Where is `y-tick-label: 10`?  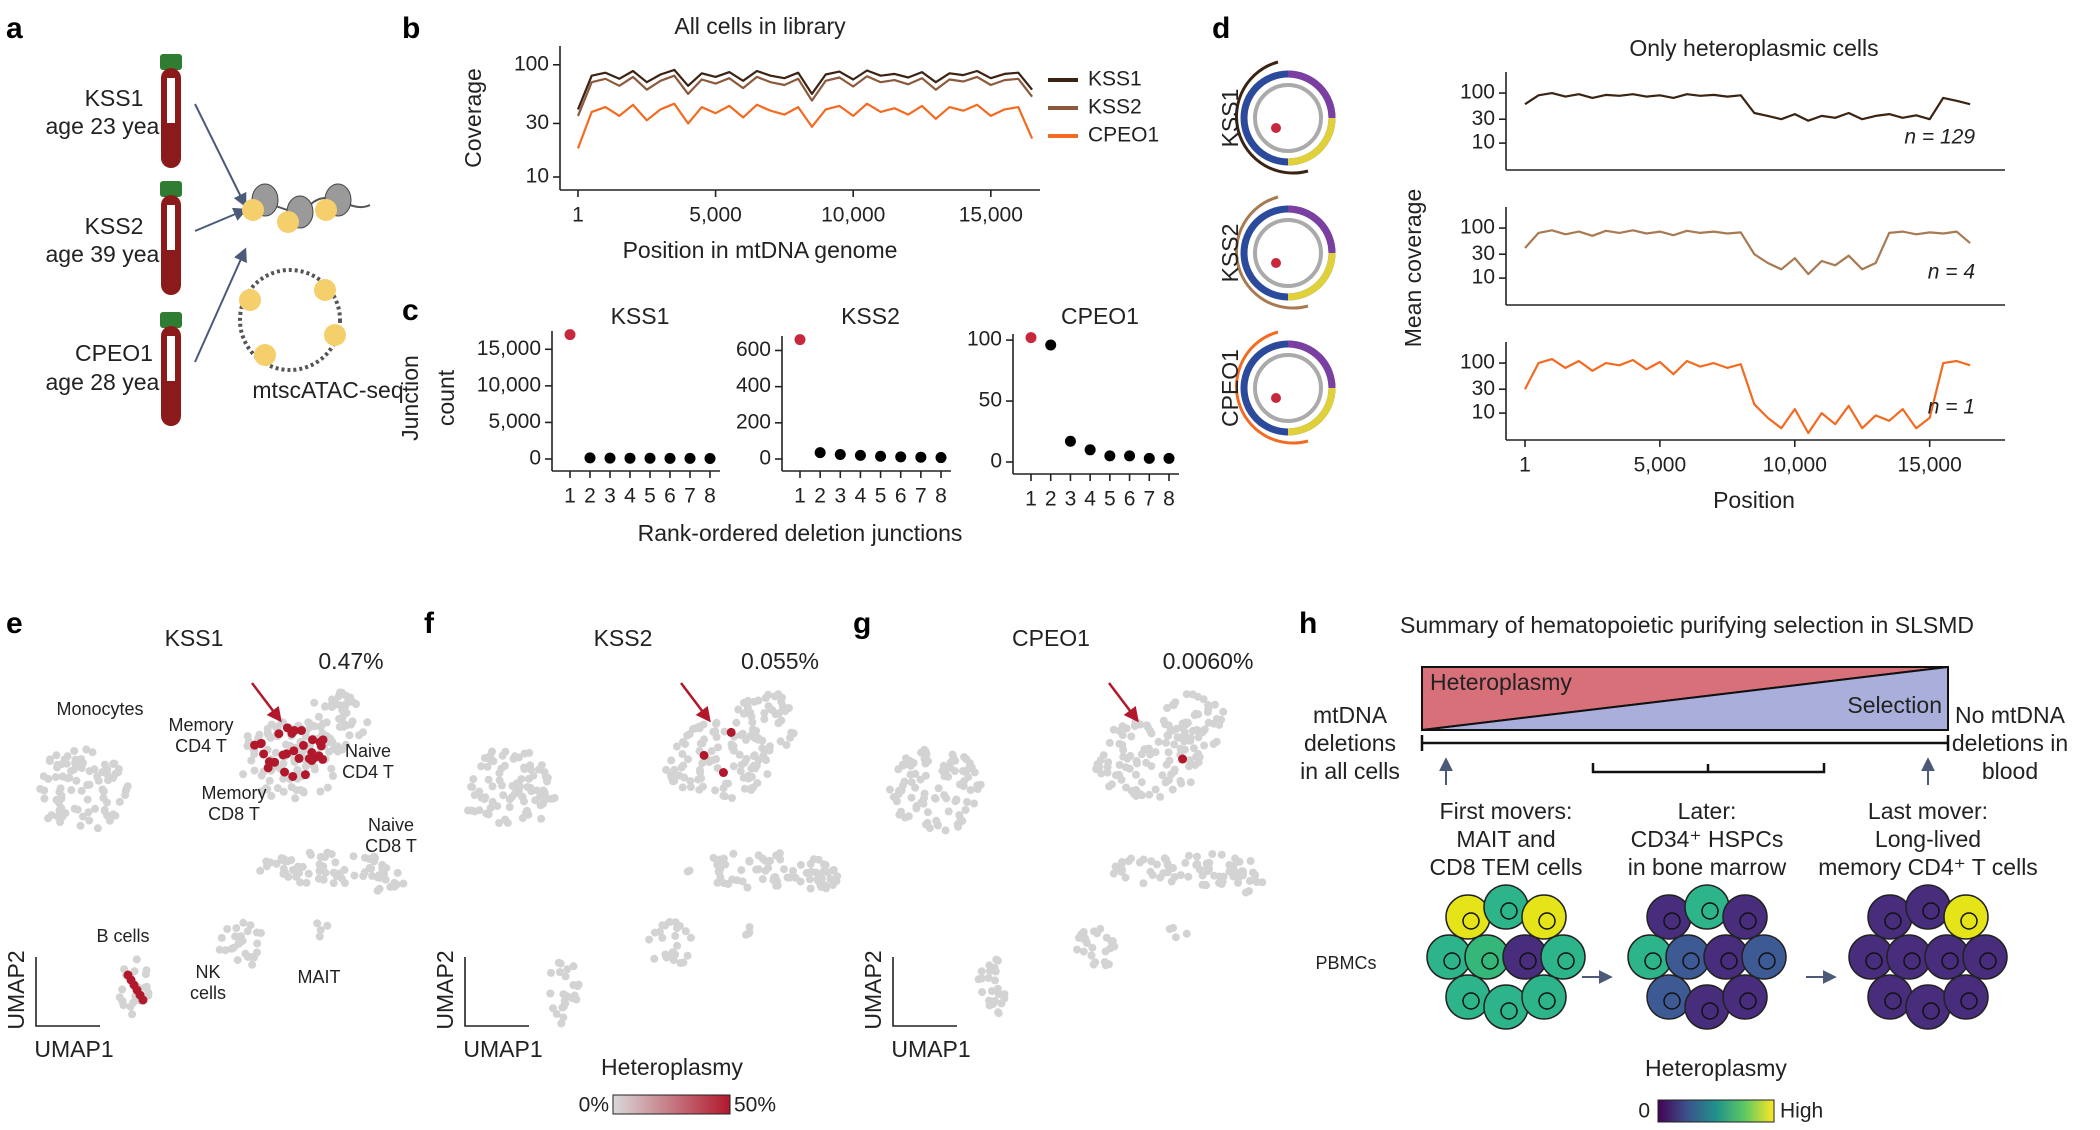 y-tick-label: 10 is located at coordinates (1483, 142).